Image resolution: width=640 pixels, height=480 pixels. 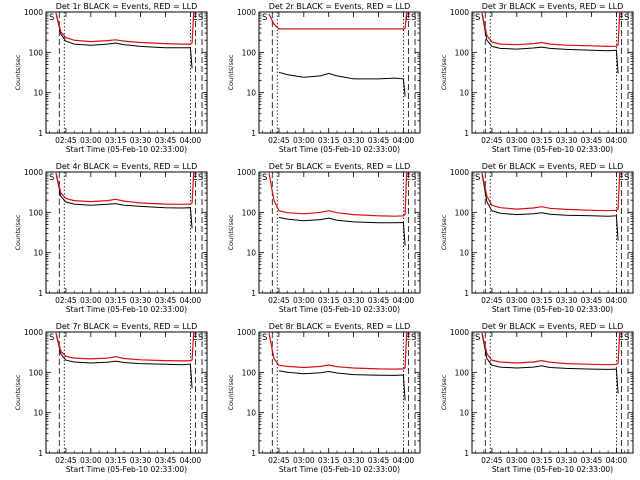 What do you see at coordinates (127, 166) in the screenshot?
I see `panel-title: Det 4r BLACK = Events, RED = LLD` at bounding box center [127, 166].